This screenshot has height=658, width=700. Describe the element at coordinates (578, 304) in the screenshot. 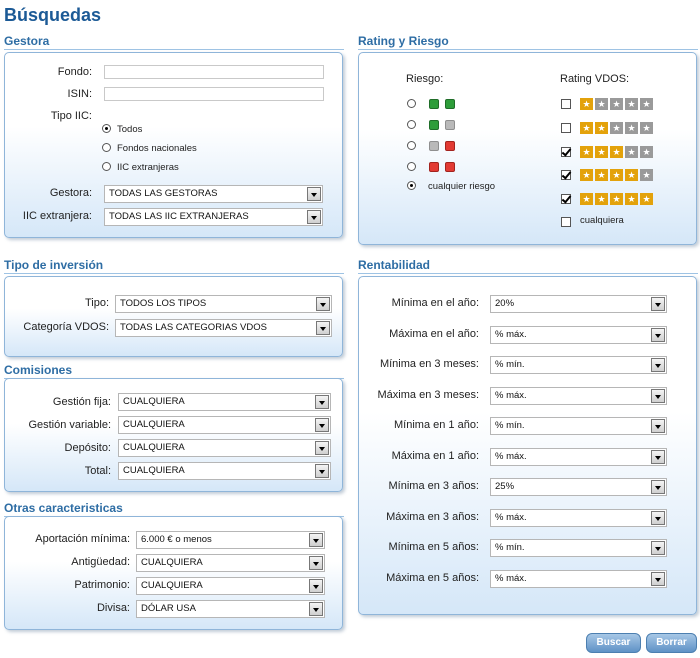

I see `minima-ano-select: 20%` at that location.